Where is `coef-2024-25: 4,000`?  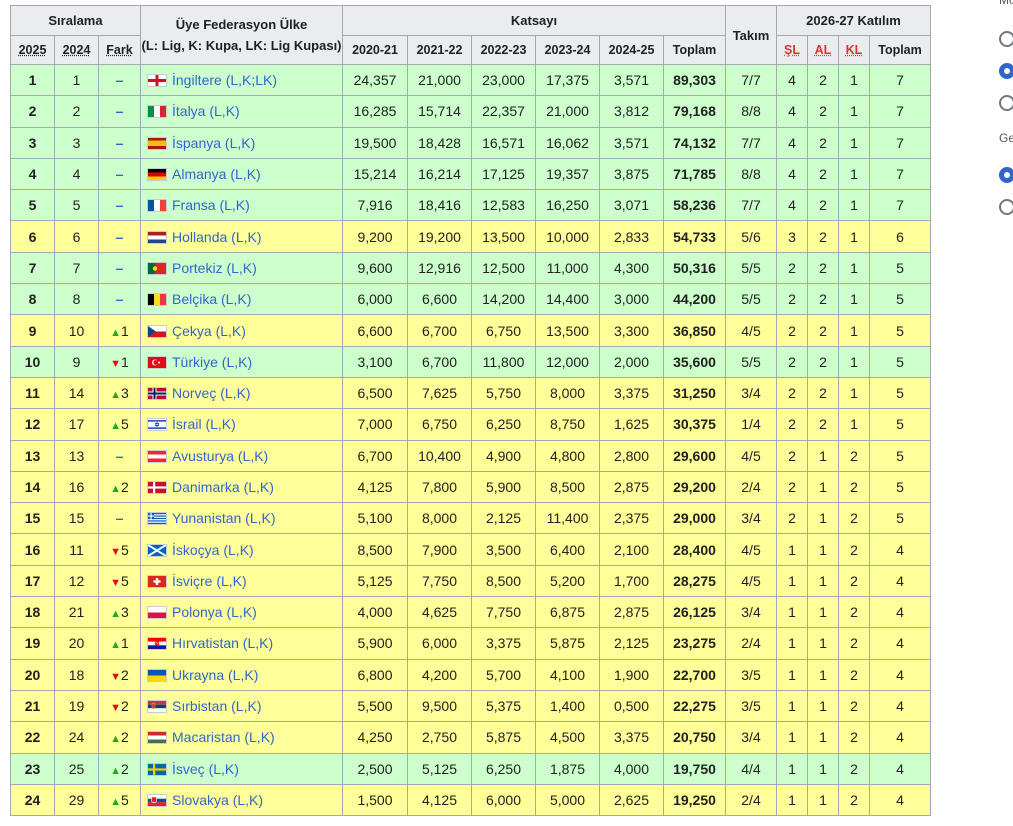
coef-2024-25: 4,000 is located at coordinates (631, 768).